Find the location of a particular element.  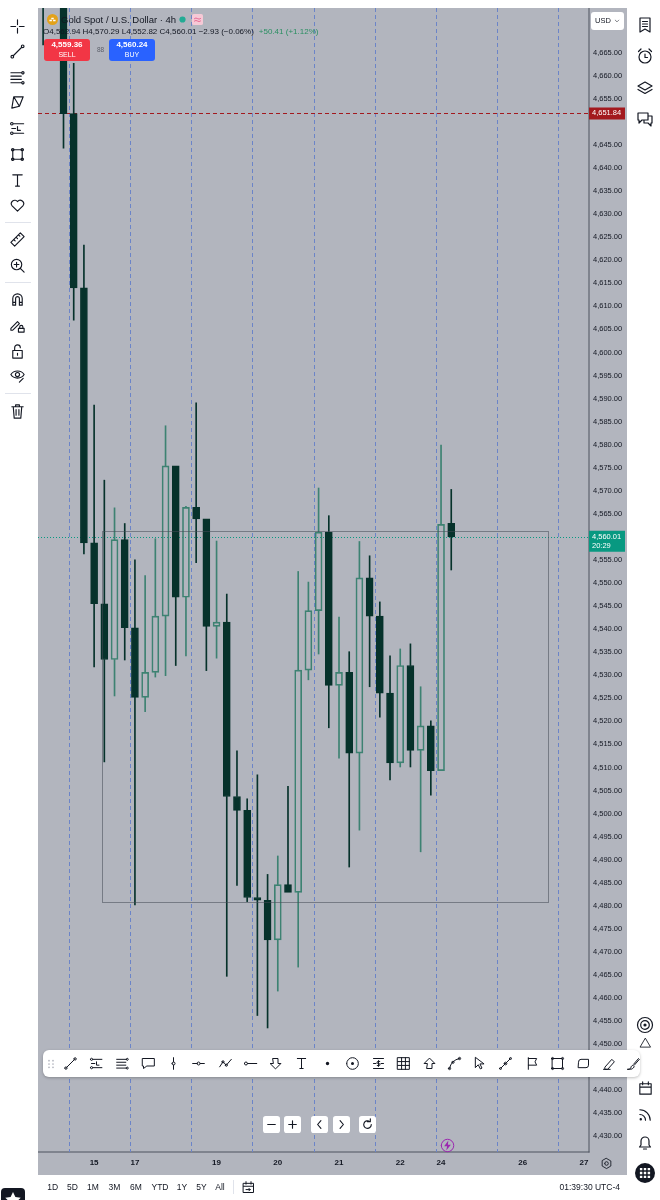

annotation: 4,559.36 is located at coordinates (67, 45).